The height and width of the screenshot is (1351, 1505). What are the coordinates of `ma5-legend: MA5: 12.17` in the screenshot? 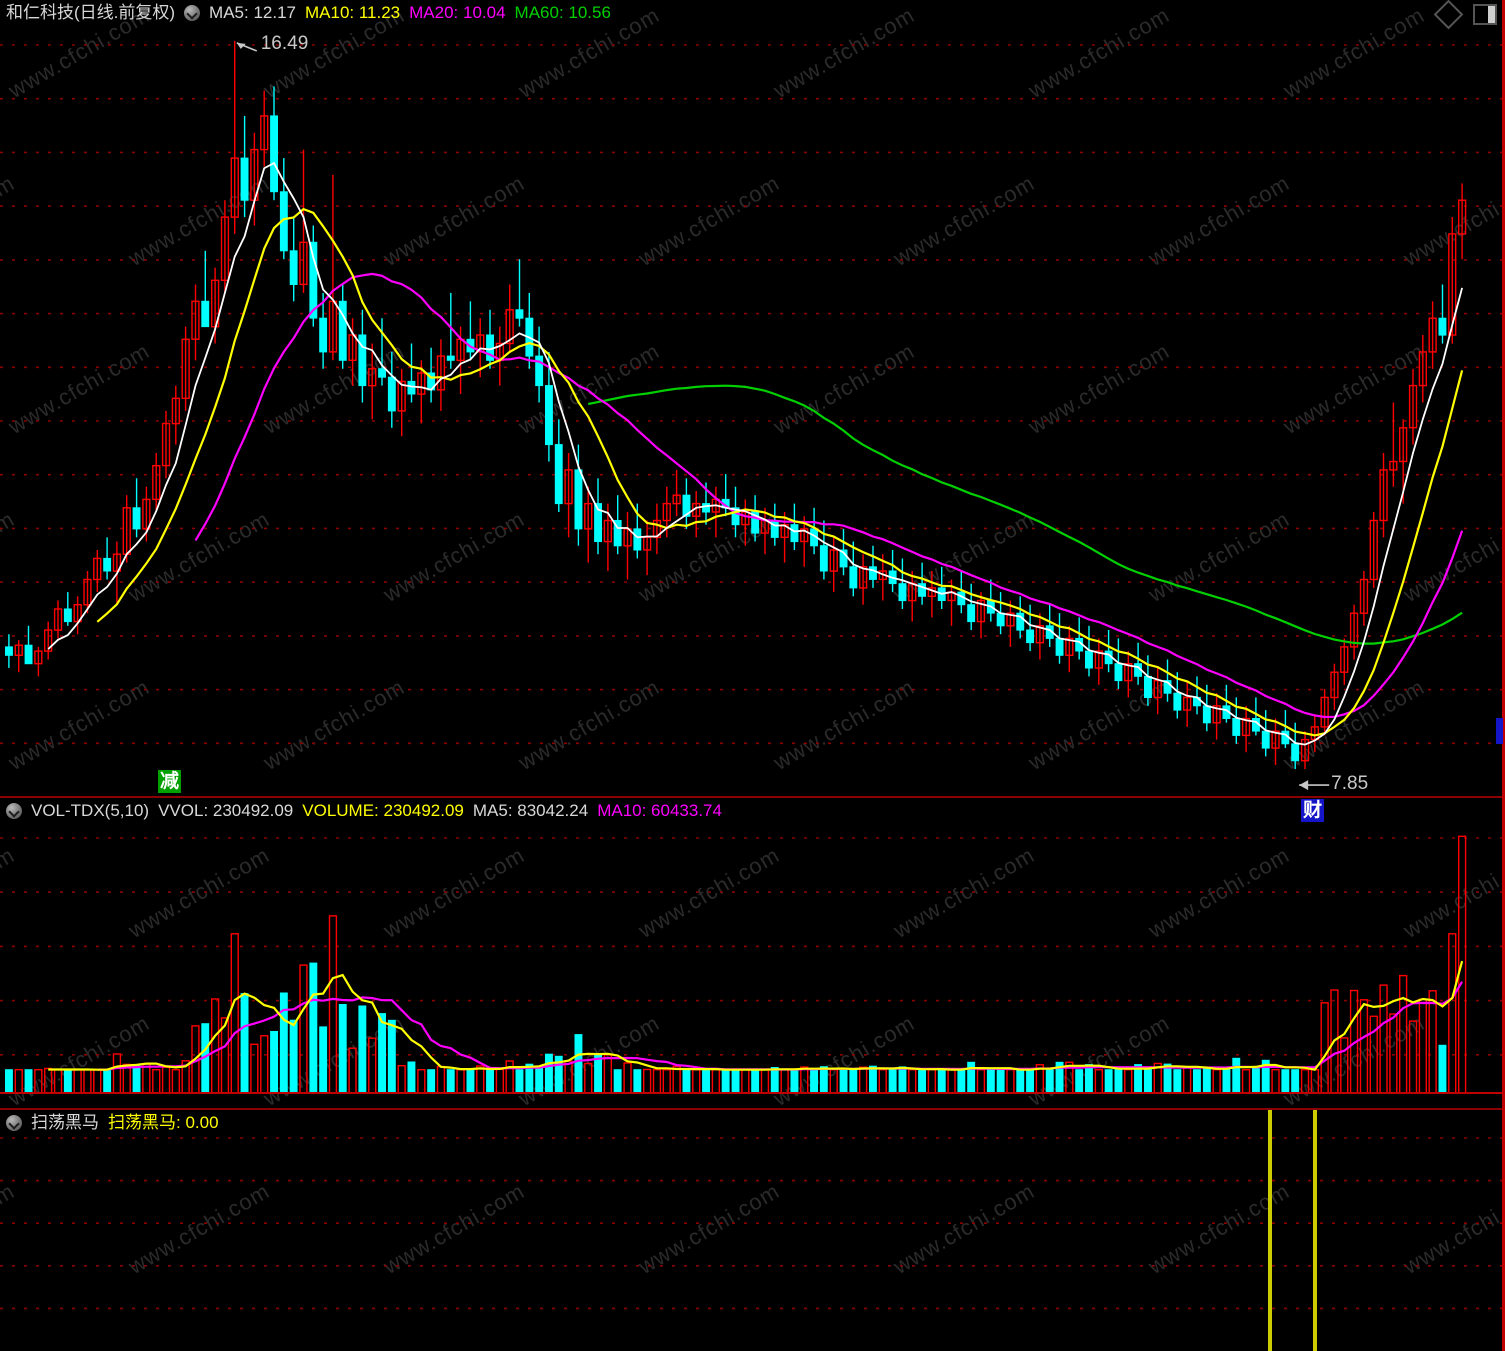 It's located at (252, 12).